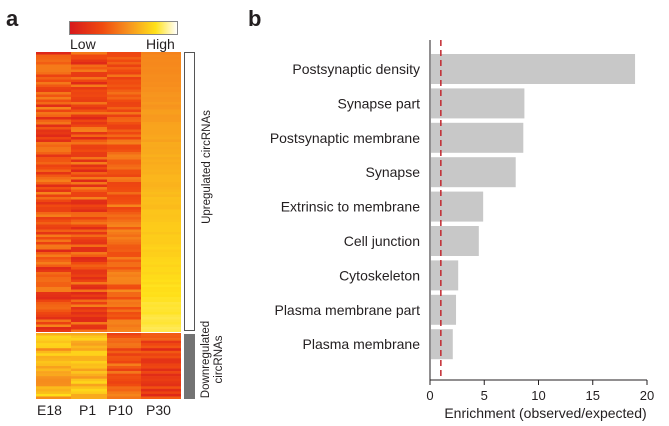 This screenshot has width=669, height=426. What do you see at coordinates (160, 44) in the screenshot?
I see `scale-high-label: High` at bounding box center [160, 44].